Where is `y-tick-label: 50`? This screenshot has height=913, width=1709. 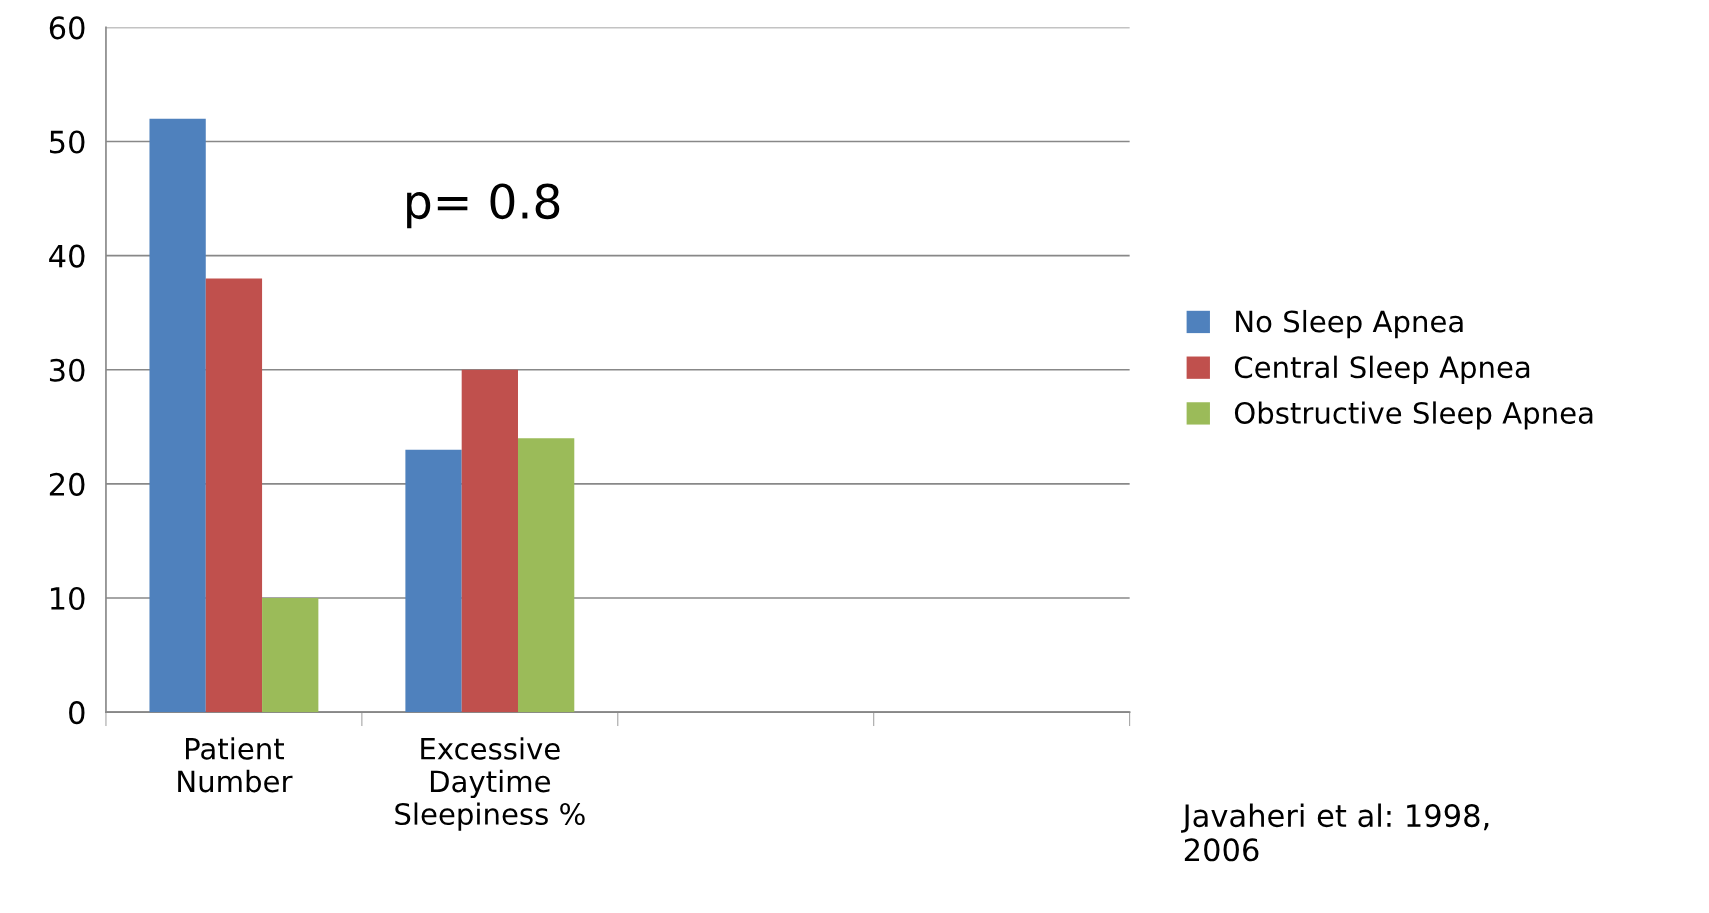 y-tick-label: 50 is located at coordinates (67, 142).